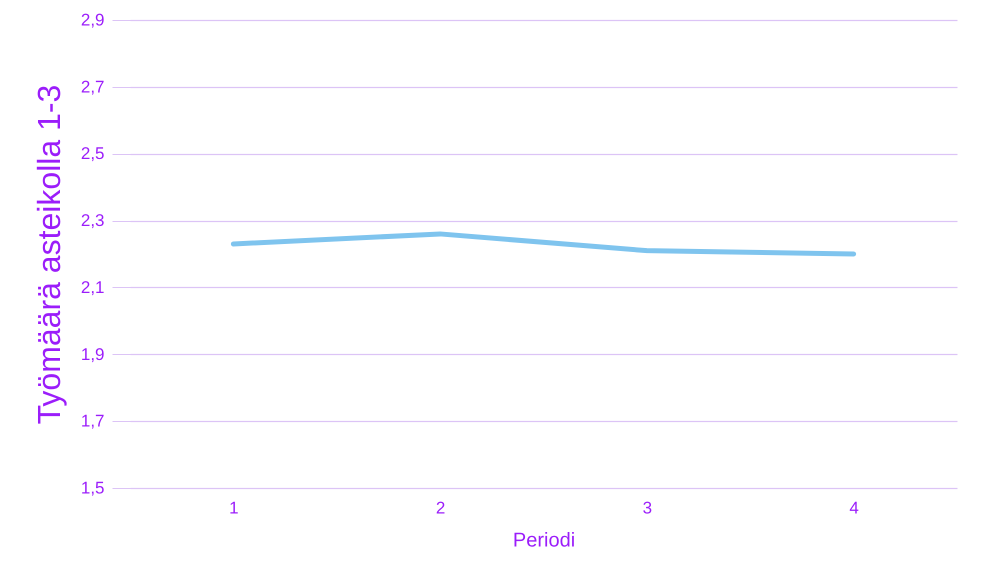  I want to click on y-tick-label: 2,1, so click(92, 287).